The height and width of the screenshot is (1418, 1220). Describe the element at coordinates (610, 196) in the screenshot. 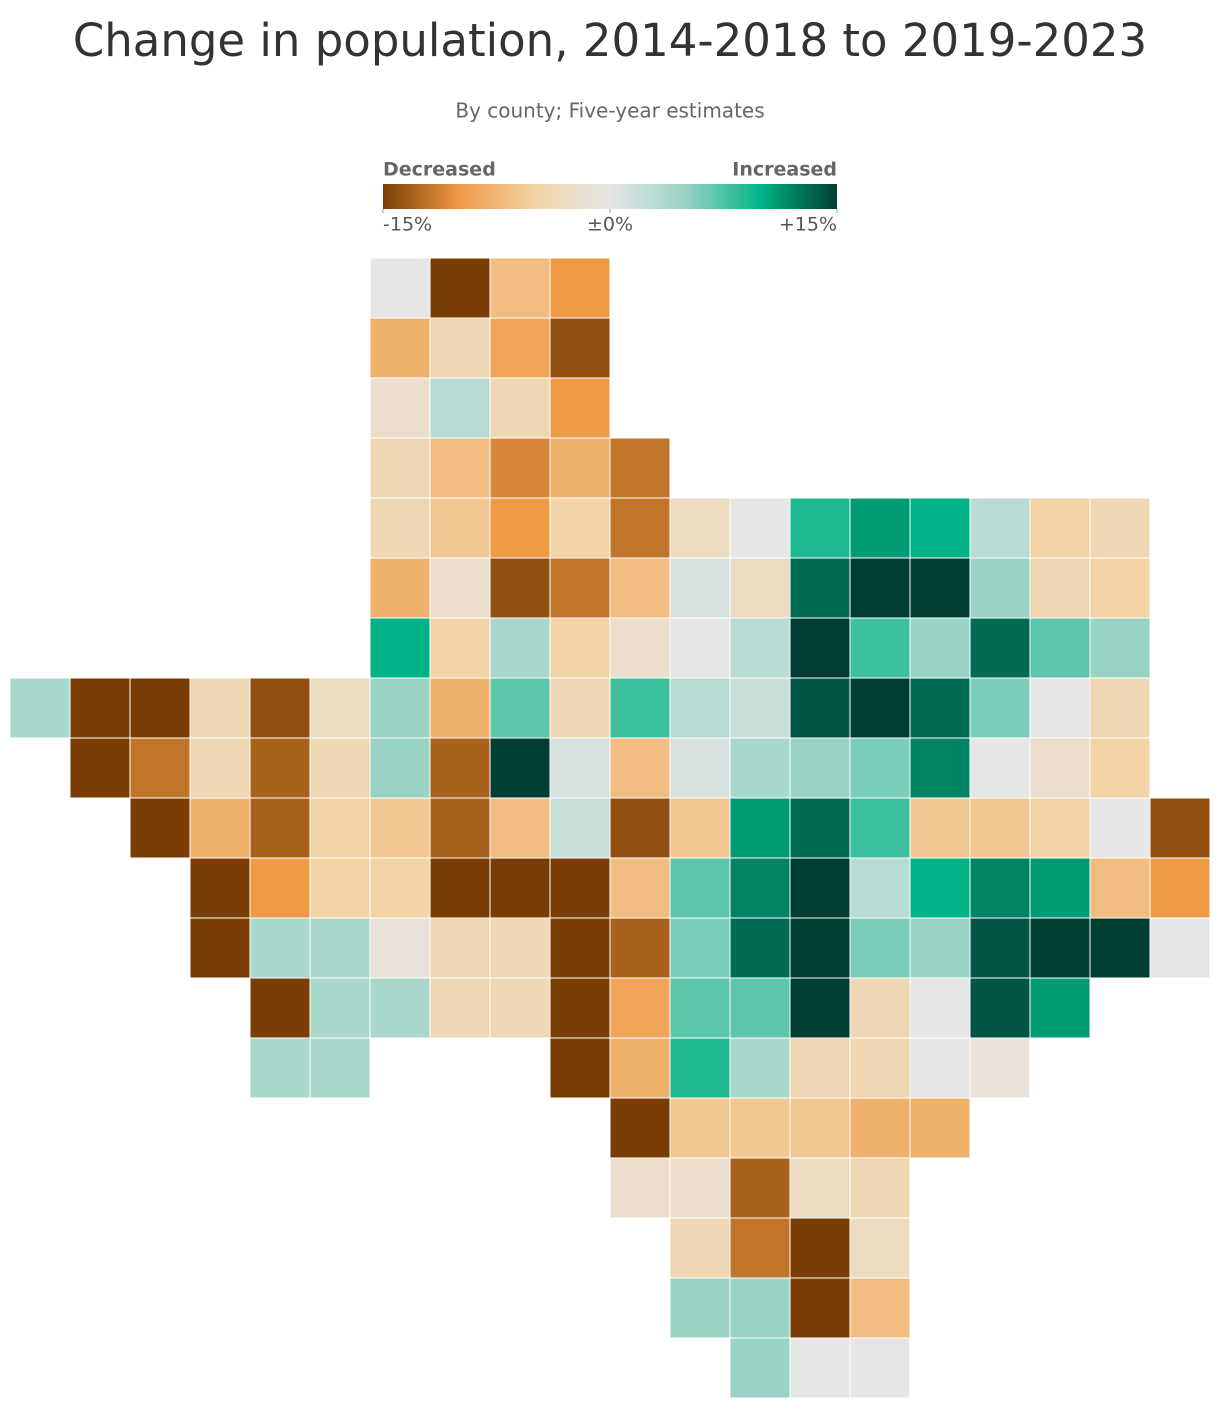

I see `legend-ramp` at that location.